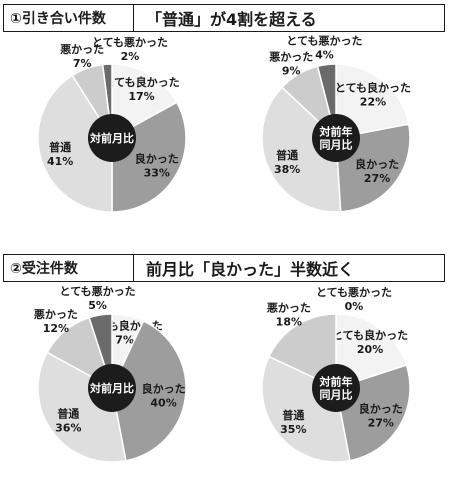  Describe the element at coordinates (354, 306) in the screenshot. I see `slice-value-label: 0%` at that location.